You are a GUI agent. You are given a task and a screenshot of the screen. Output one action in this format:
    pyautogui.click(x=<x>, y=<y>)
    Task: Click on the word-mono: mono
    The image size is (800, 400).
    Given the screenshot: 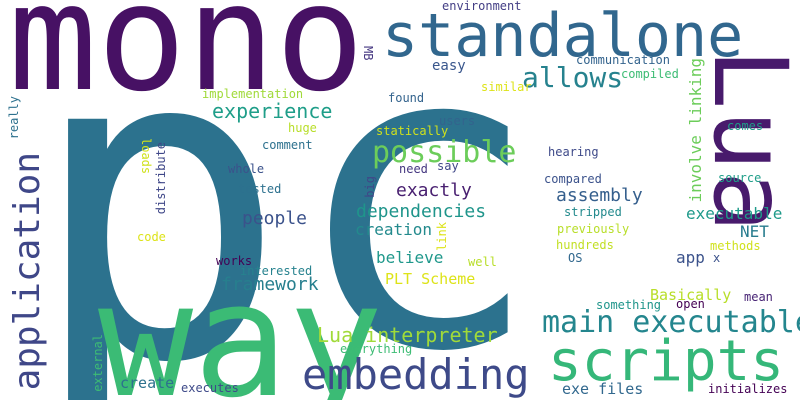 What is the action you would take?
    pyautogui.click(x=186, y=62)
    